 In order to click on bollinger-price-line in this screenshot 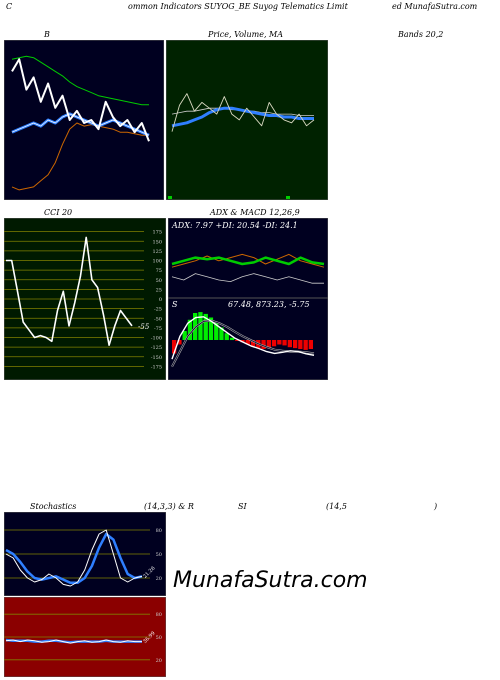, I will do `click(80, 100)`.